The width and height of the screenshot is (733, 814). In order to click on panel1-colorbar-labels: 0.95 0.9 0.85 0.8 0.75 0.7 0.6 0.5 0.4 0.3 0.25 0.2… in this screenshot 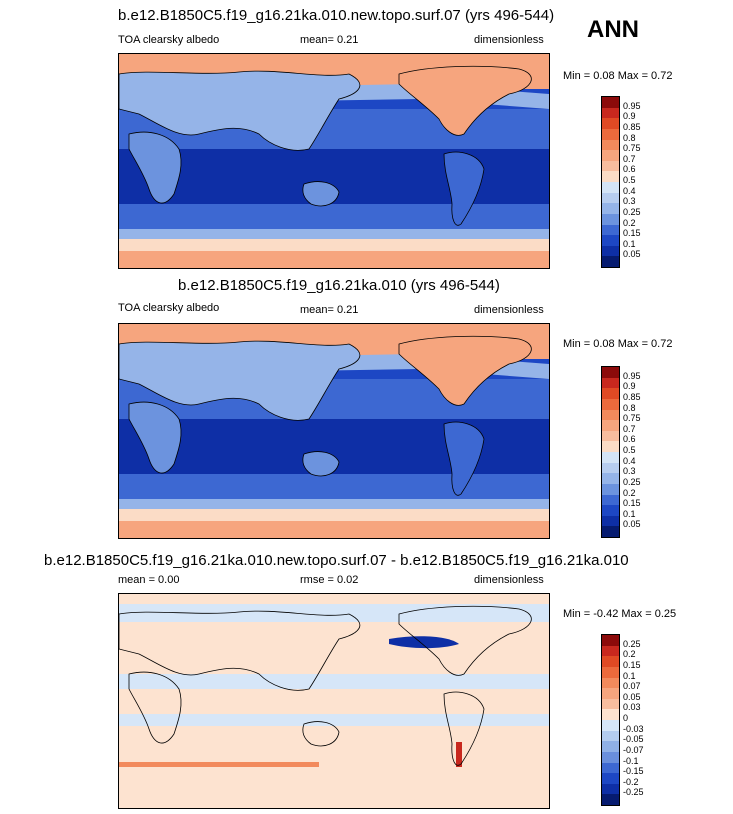, I will do `click(648, 181)`.